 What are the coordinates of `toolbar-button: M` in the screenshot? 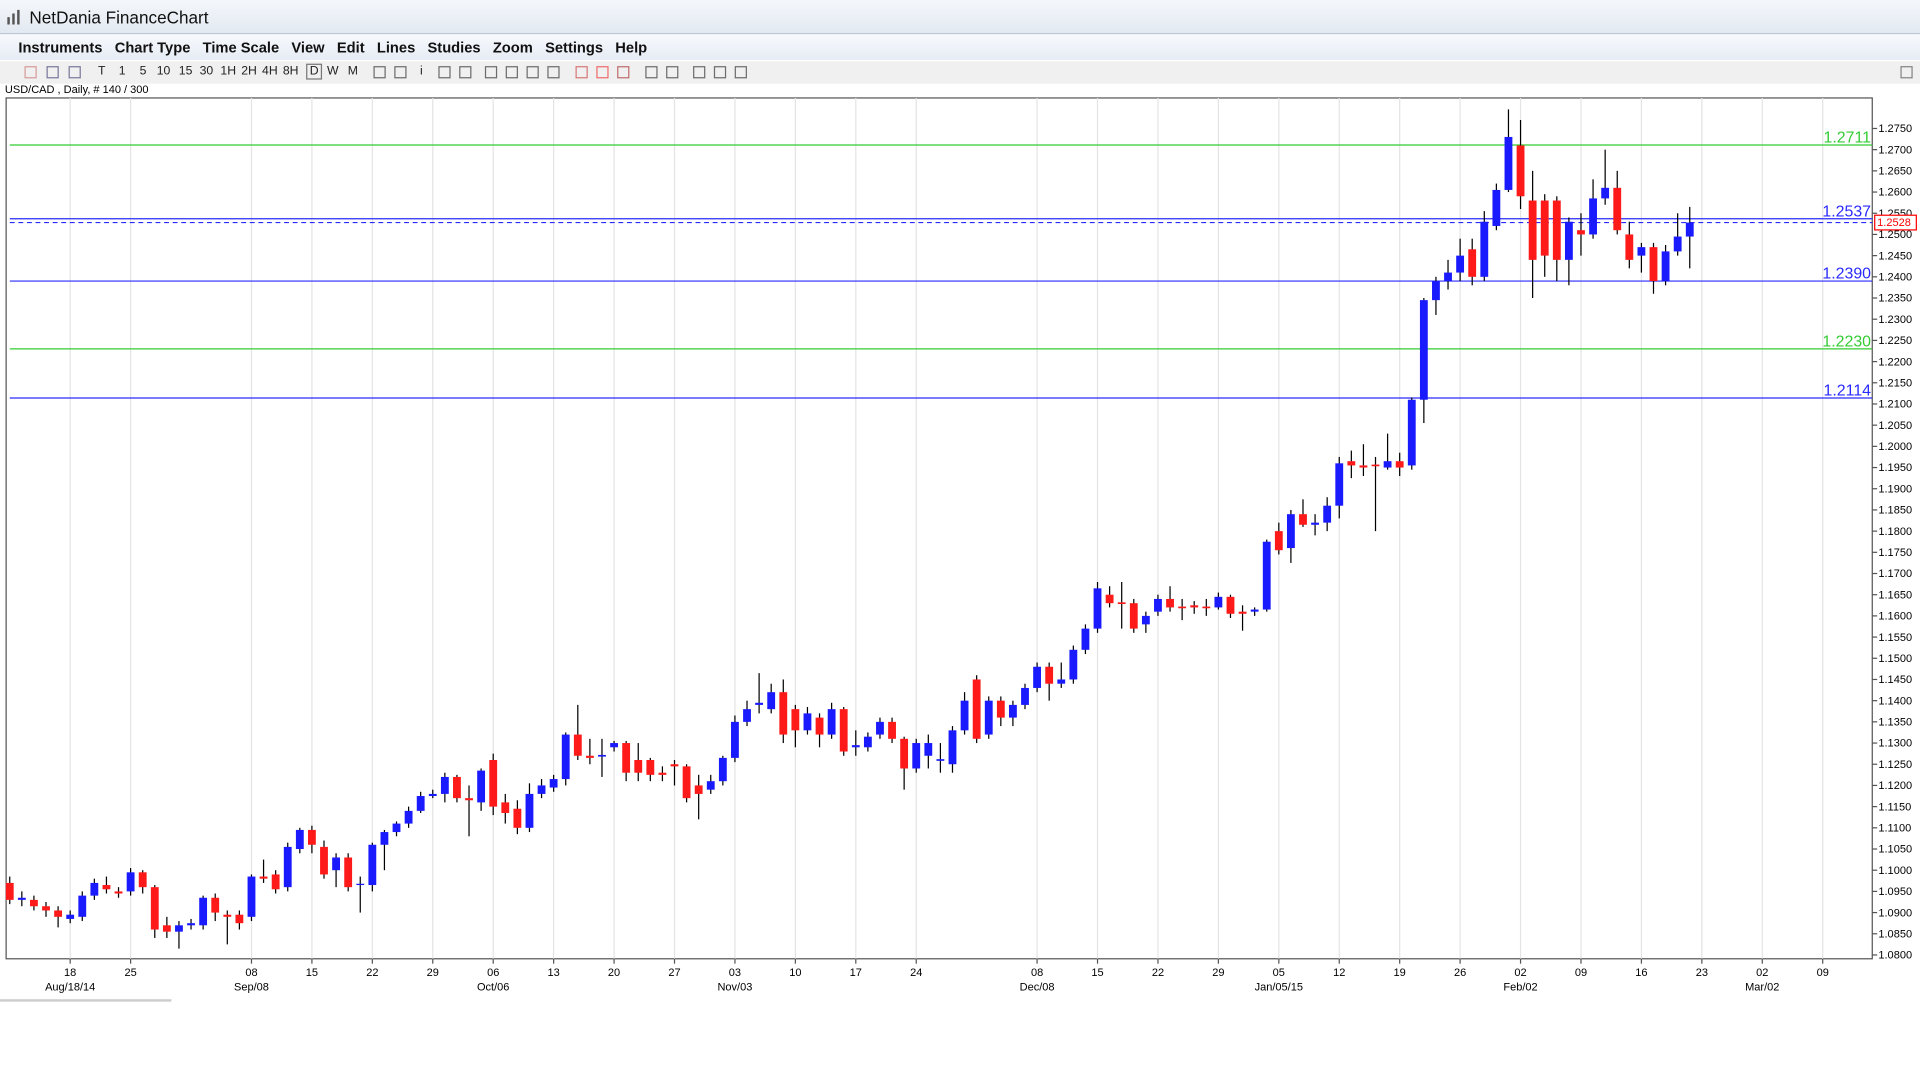 It's located at (352, 71).